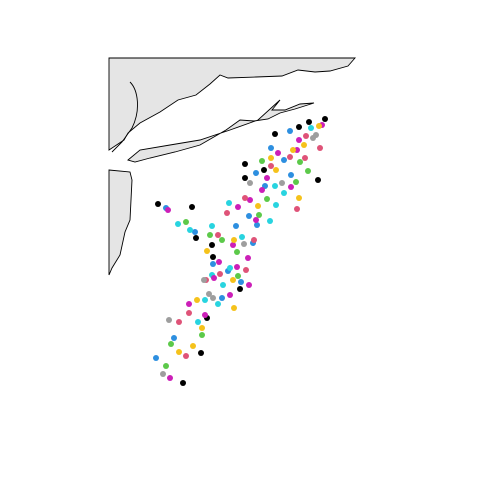 Image resolution: width=504 pixels, height=504 pixels. I want to click on river, so click(124, 117).